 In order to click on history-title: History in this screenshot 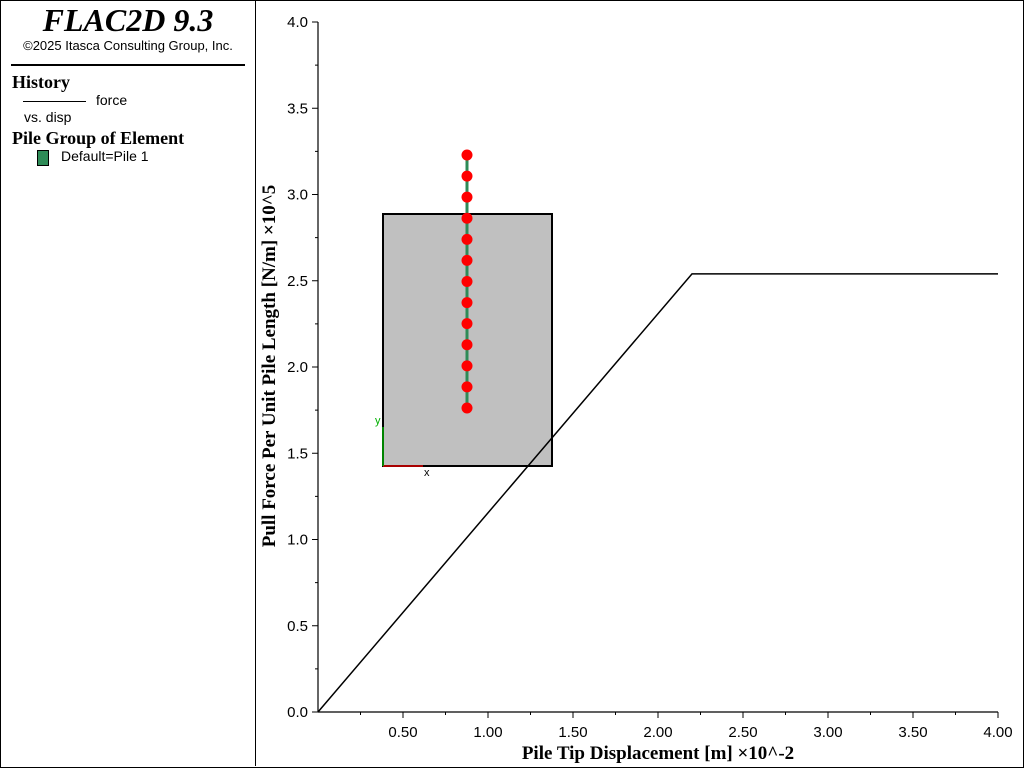, I will do `click(41, 82)`.